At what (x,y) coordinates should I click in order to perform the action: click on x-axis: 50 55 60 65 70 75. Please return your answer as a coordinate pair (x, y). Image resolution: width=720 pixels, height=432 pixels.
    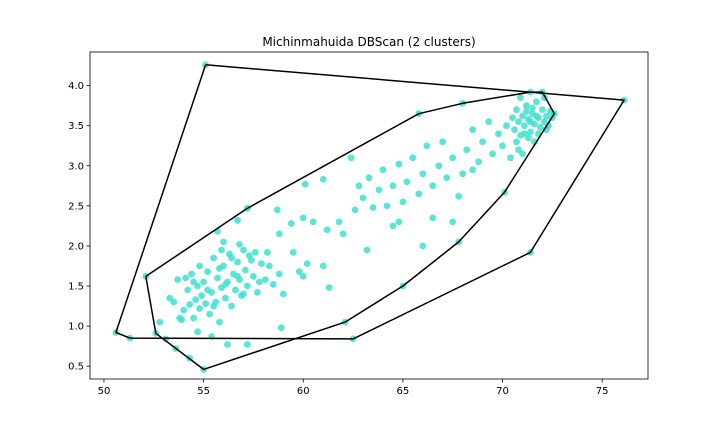
    Looking at the image, I should click on (353, 388).